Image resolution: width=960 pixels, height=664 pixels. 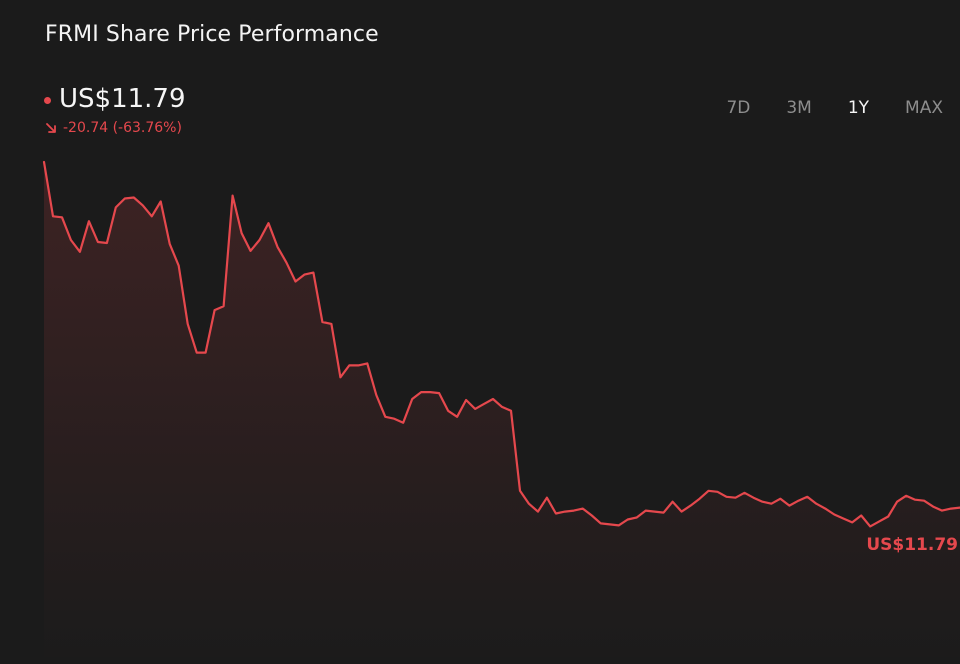 I want to click on range-selector: 7D 3M 1Y MAX, so click(x=816, y=108).